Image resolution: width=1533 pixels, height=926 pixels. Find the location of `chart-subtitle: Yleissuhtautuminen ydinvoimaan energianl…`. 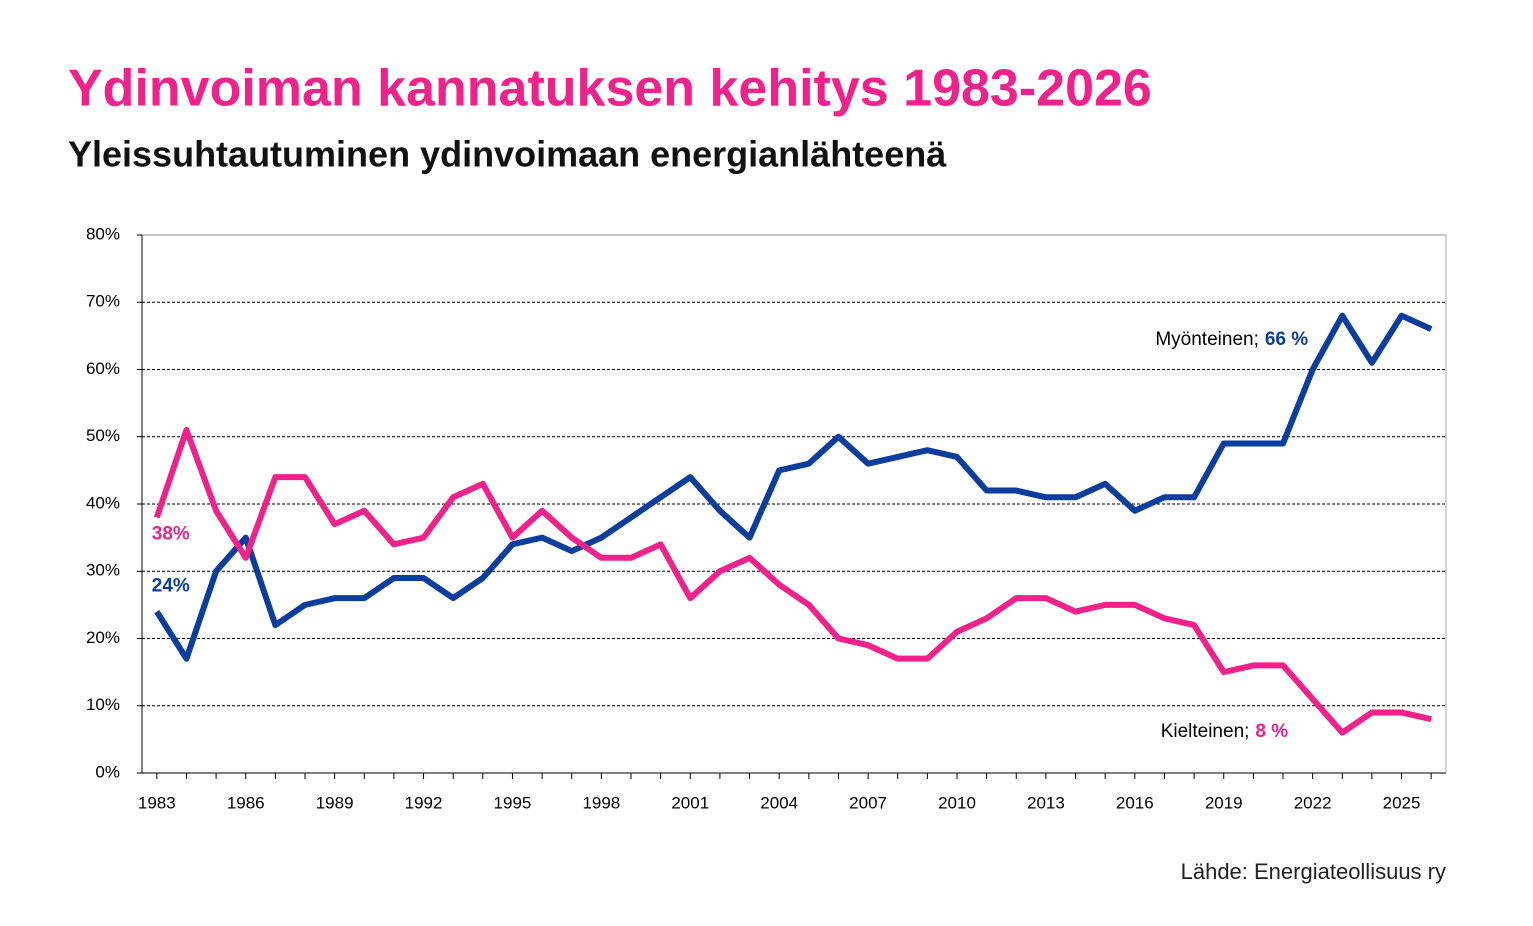

chart-subtitle: Yleissuhtautuminen ydinvoimaan energianl… is located at coordinates (507, 154).